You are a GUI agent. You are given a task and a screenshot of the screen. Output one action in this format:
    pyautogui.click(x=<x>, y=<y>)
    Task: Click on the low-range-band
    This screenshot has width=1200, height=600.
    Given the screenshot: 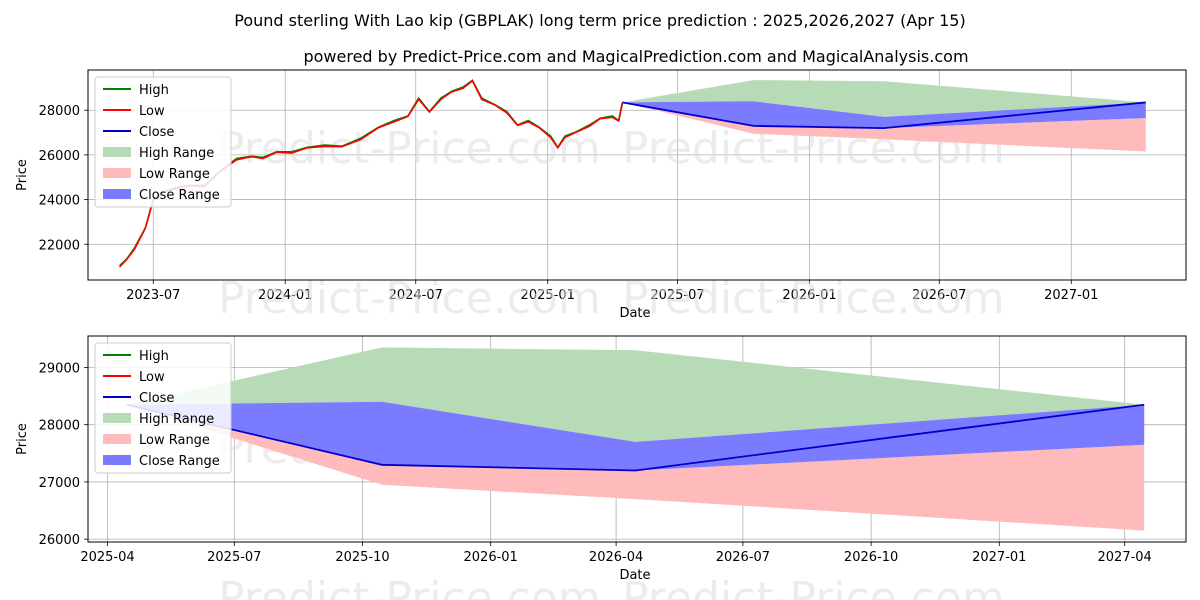 What is the action you would take?
    pyautogui.click(x=884, y=127)
    